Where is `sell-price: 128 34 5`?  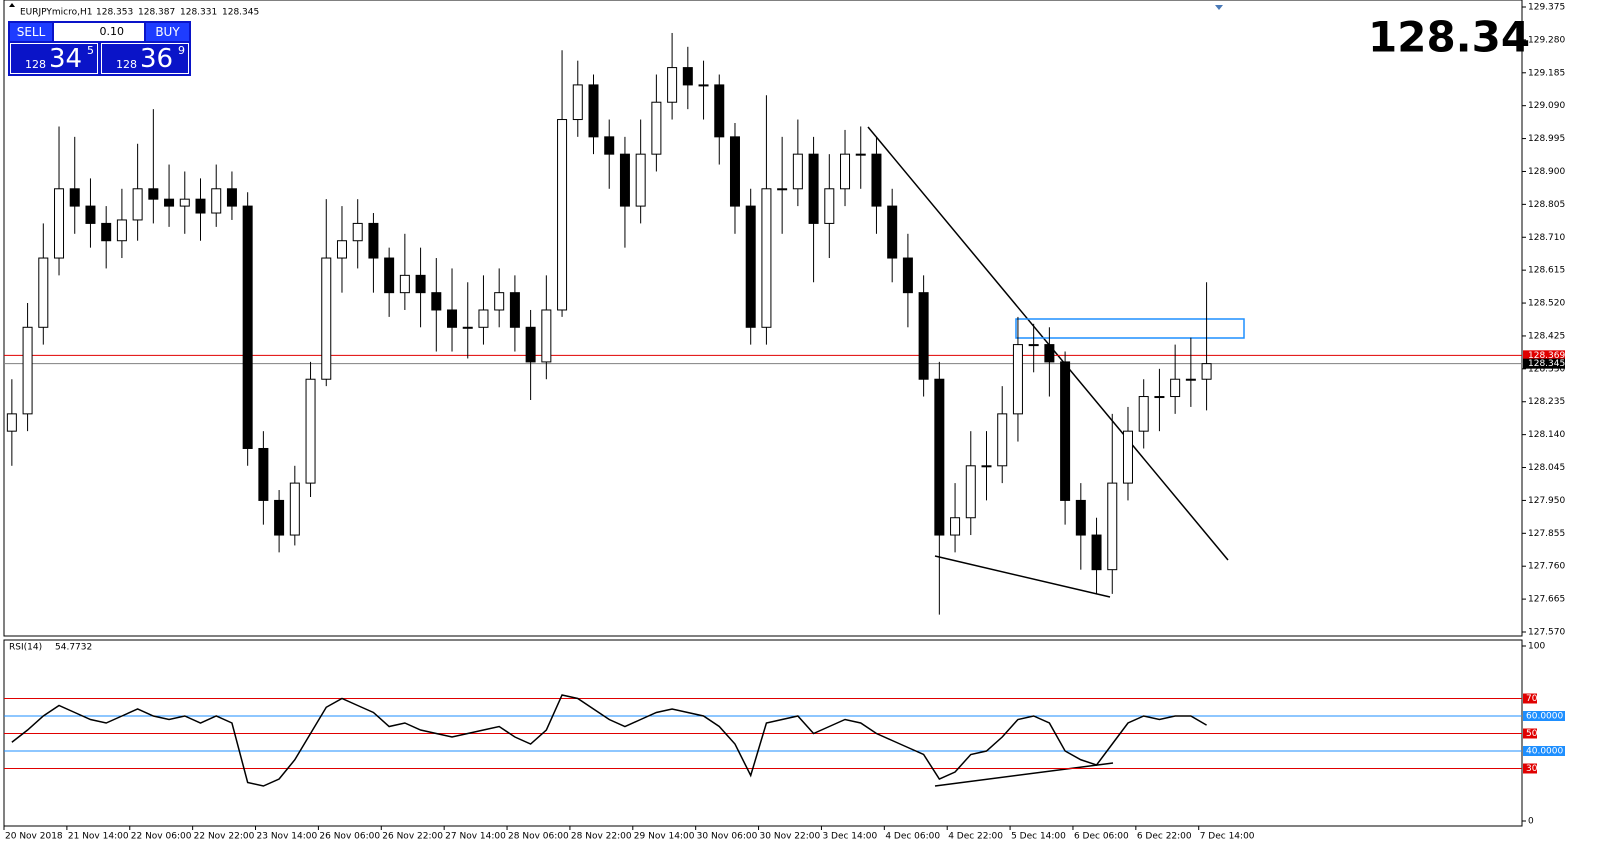 sell-price: 128 34 5 is located at coordinates (54, 58).